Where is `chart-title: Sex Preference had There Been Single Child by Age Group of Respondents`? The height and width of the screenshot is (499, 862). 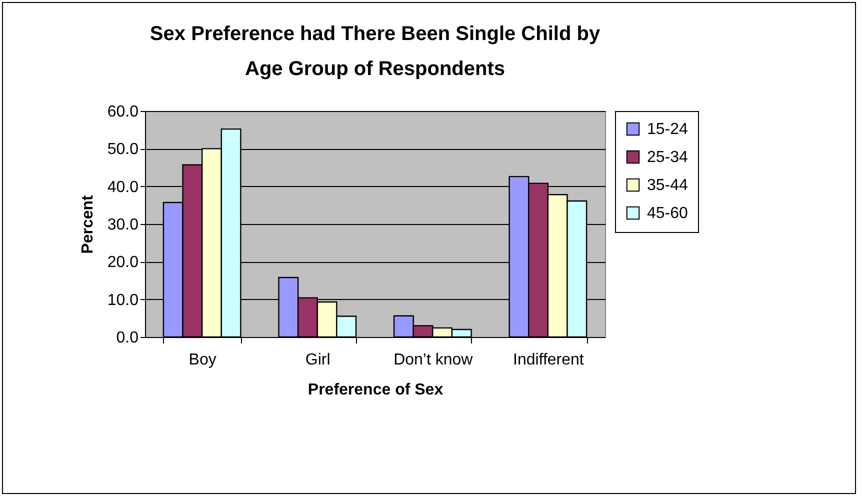 chart-title: Sex Preference had There Been Single Child by Age Group of Respondents is located at coordinates (375, 51).